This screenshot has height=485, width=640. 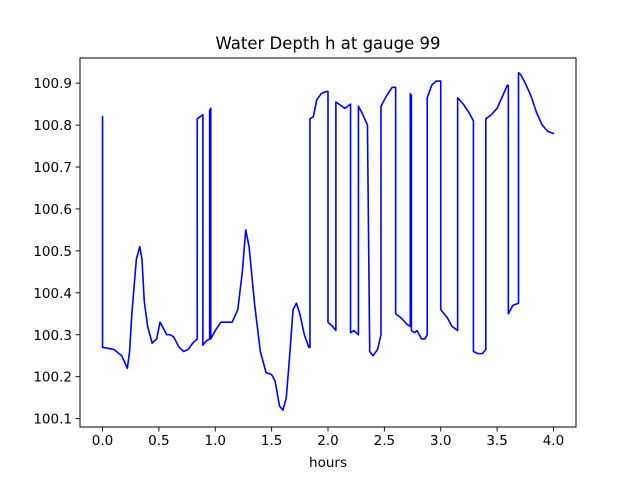 What do you see at coordinates (52, 378) in the screenshot?
I see `y-tick-label: 100.2` at bounding box center [52, 378].